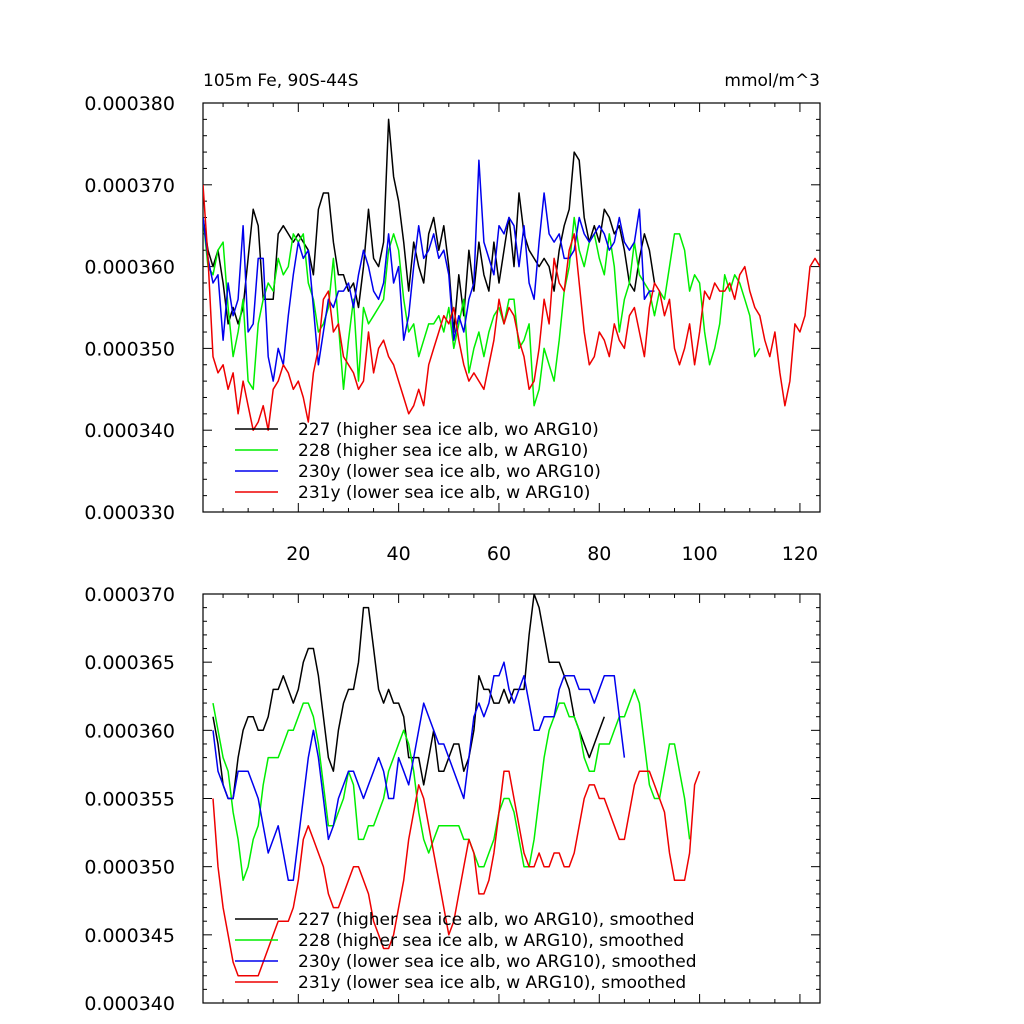  I want to click on legend-label-230y: 230y (lower sea ice alb, wo ARG10), so click(449, 472).